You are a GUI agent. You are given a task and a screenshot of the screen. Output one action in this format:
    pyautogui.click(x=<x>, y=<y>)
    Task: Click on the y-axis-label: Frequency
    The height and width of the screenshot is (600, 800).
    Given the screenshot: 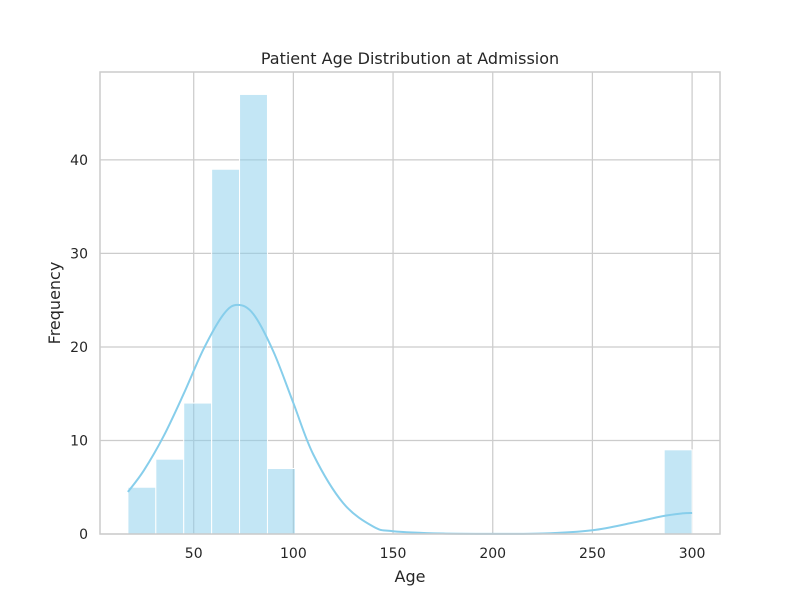 What is the action you would take?
    pyautogui.click(x=54, y=303)
    